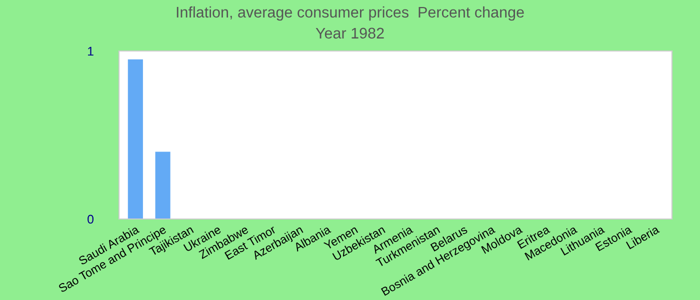 The height and width of the screenshot is (300, 700). I want to click on chart-subtitle: Year 1982, so click(350, 33).